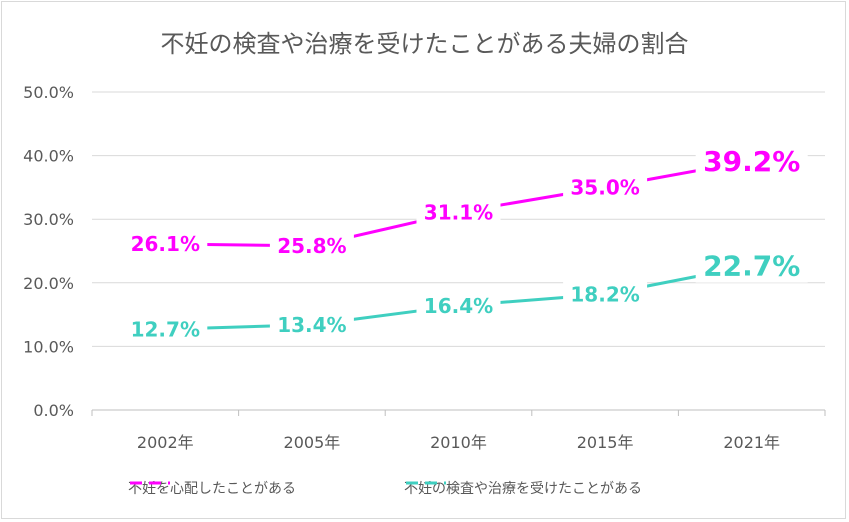  I want to click on data-label-0-4: 39.2%, so click(751, 161).